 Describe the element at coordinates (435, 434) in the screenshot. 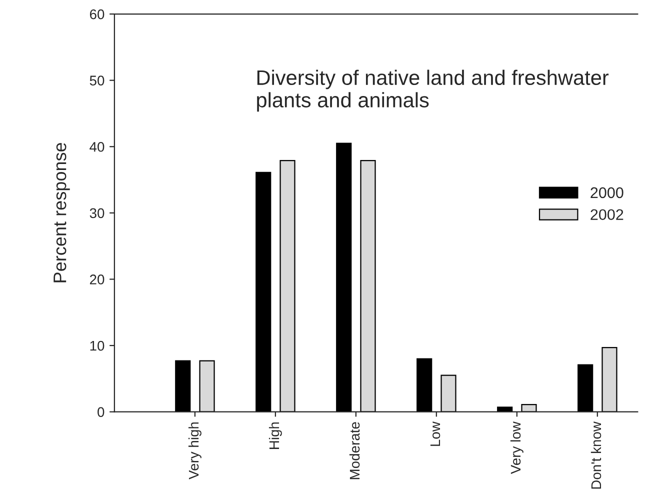

I see `x-tick-label: Low` at that location.